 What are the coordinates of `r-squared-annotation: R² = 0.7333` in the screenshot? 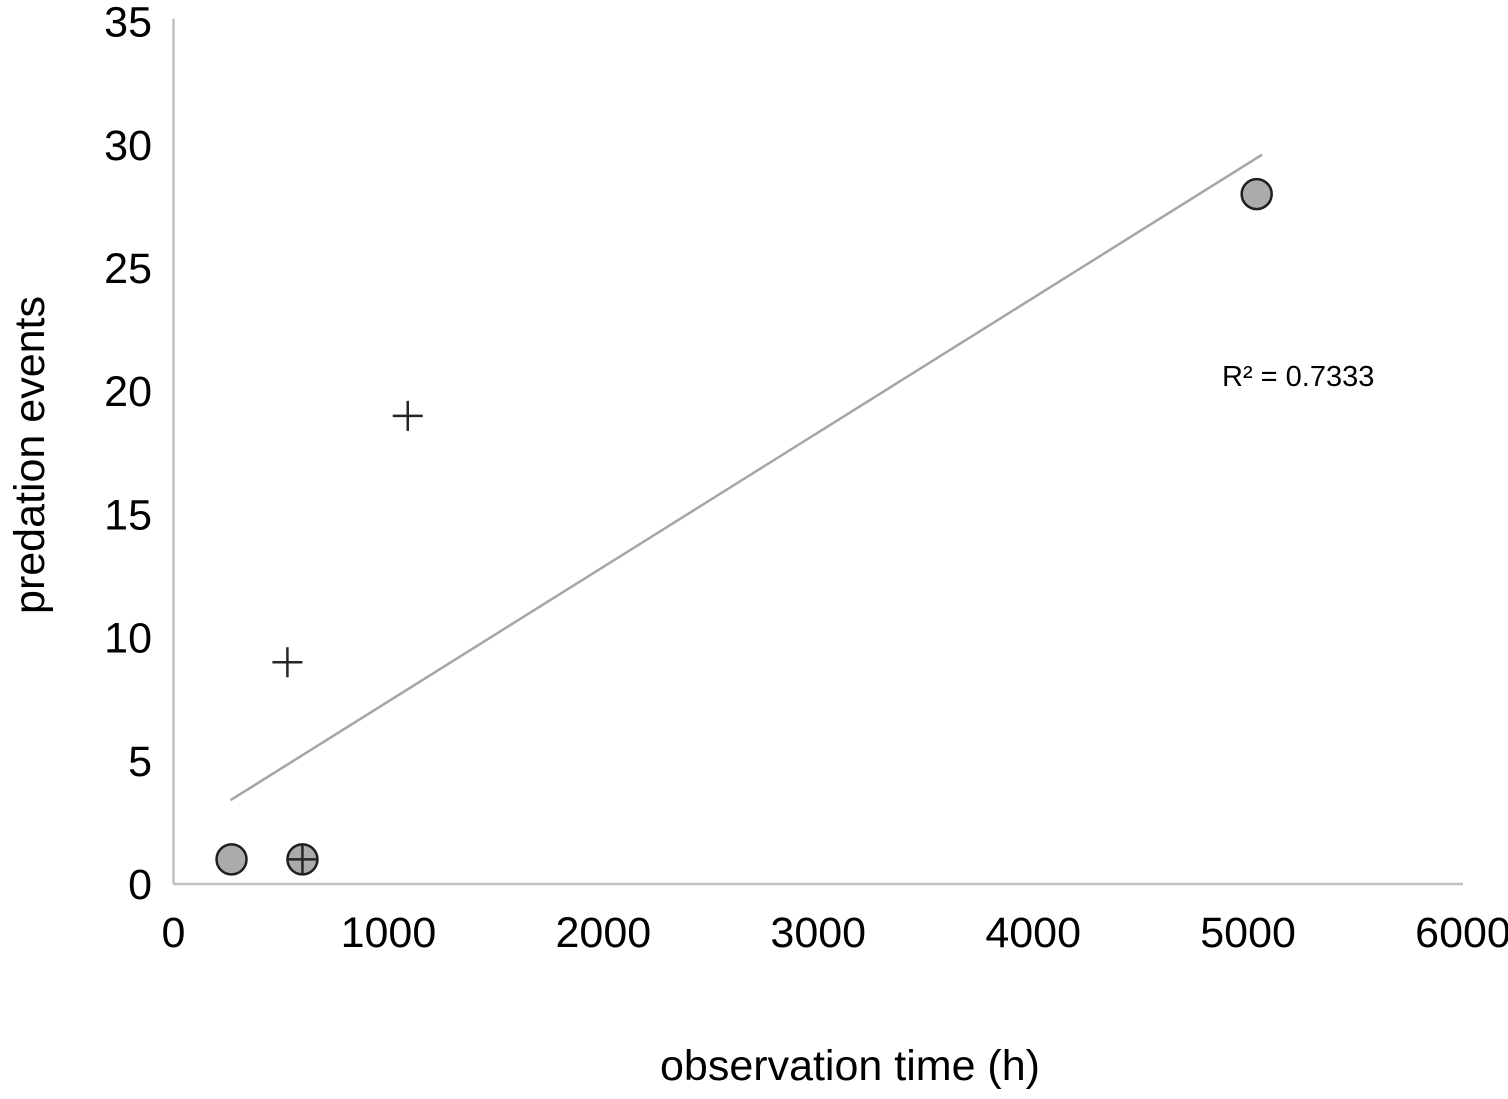 It's located at (1298, 377).